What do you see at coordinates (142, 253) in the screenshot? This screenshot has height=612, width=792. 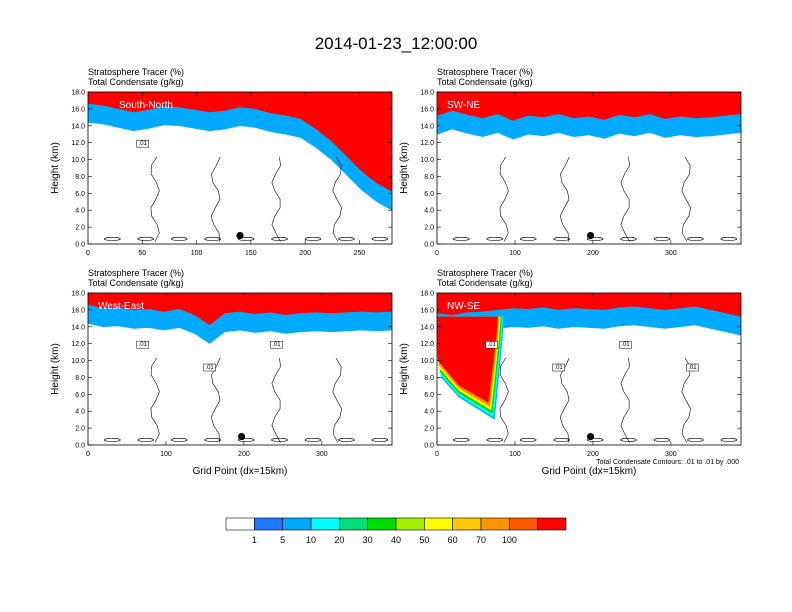 I see `x-tick-label: 50` at bounding box center [142, 253].